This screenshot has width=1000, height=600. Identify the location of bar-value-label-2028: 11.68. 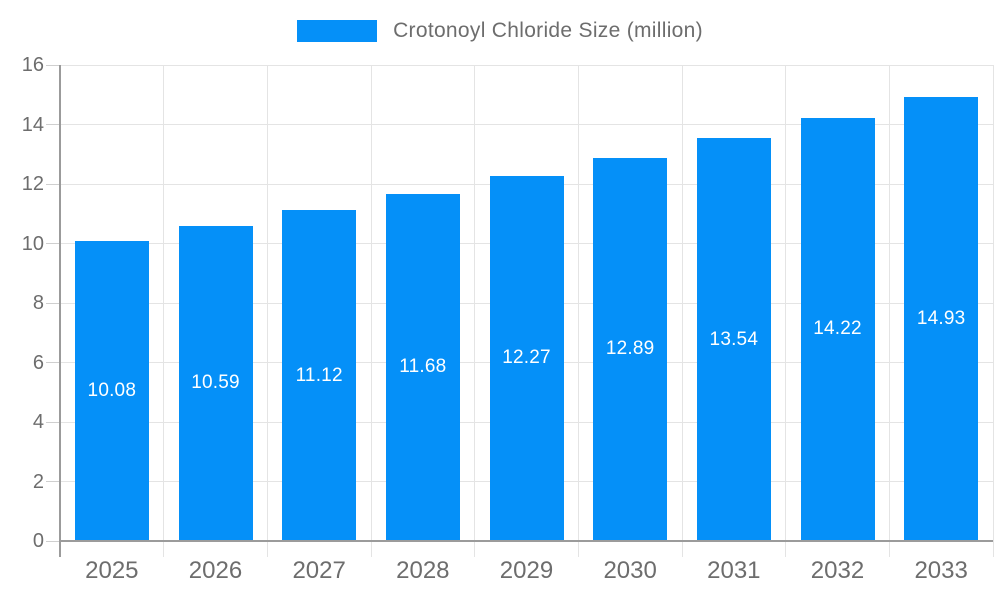
(423, 367).